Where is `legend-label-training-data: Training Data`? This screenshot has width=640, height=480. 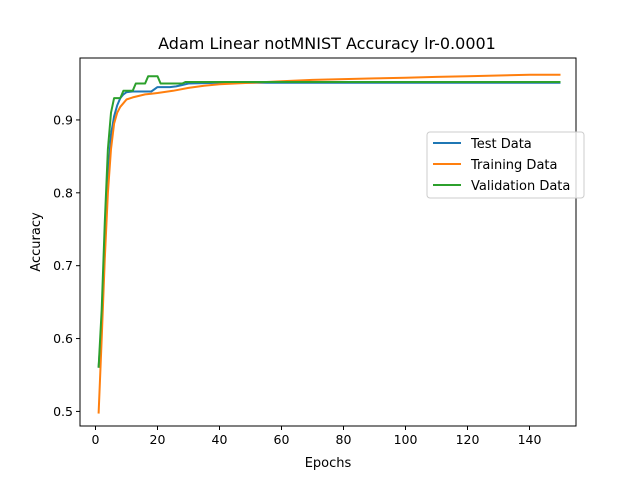
legend-label-training-data: Training Data is located at coordinates (513, 165).